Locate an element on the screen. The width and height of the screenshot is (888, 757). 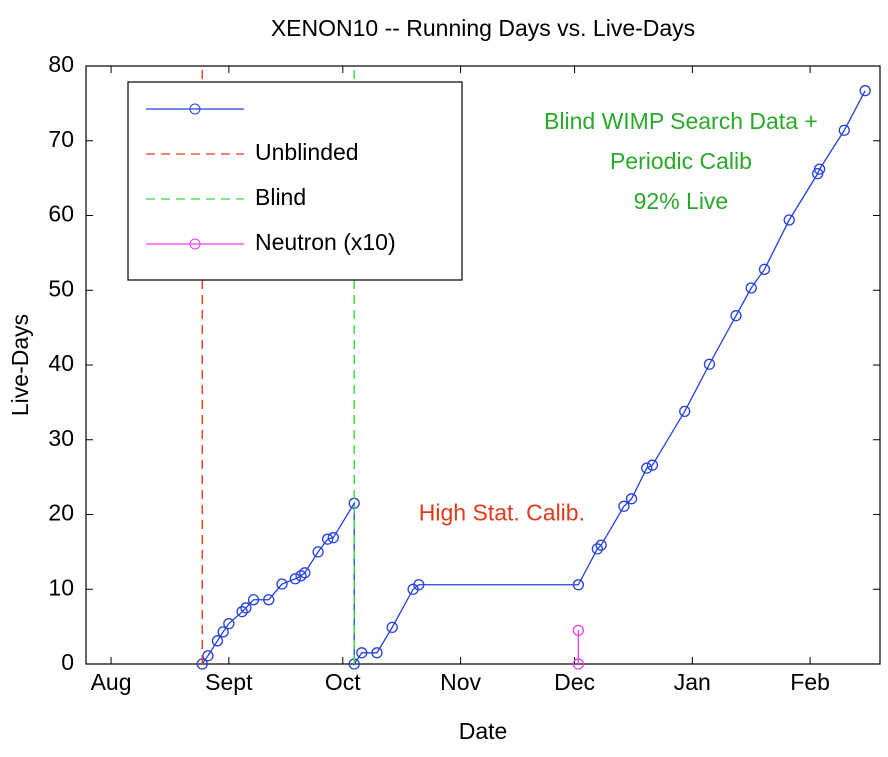
legend-box is located at coordinates (295, 181).